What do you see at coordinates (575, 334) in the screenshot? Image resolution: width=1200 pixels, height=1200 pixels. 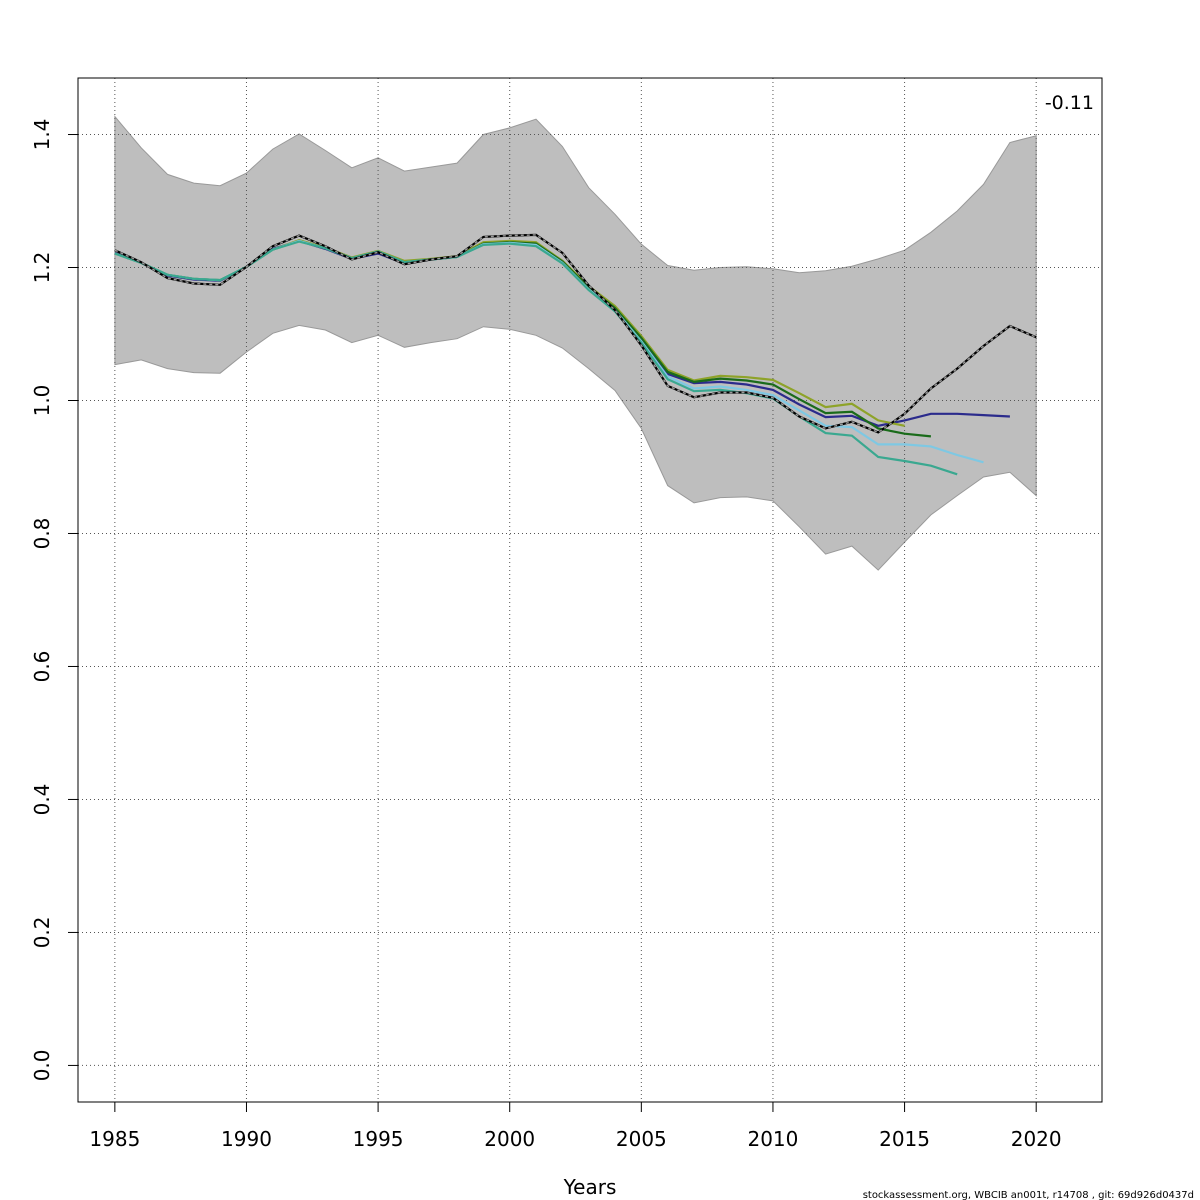 I see `series-line-0-dash` at bounding box center [575, 334].